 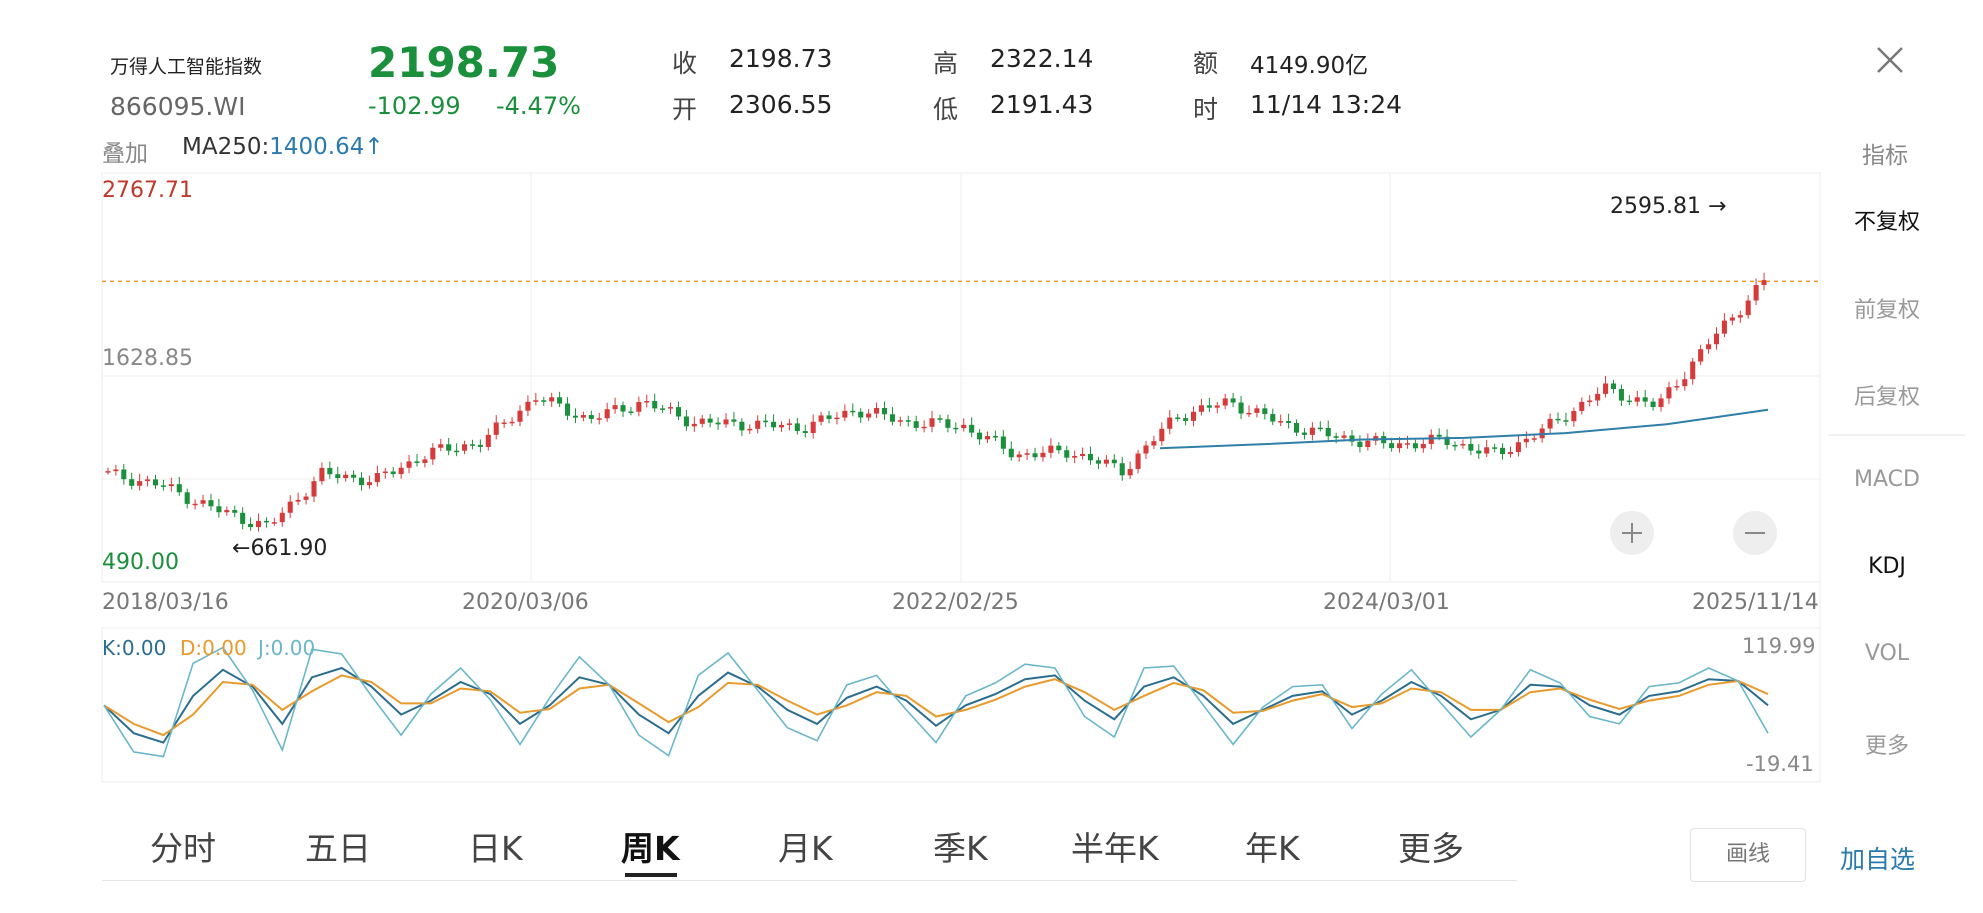 I want to click on last-price: 2198.73, so click(x=464, y=62).